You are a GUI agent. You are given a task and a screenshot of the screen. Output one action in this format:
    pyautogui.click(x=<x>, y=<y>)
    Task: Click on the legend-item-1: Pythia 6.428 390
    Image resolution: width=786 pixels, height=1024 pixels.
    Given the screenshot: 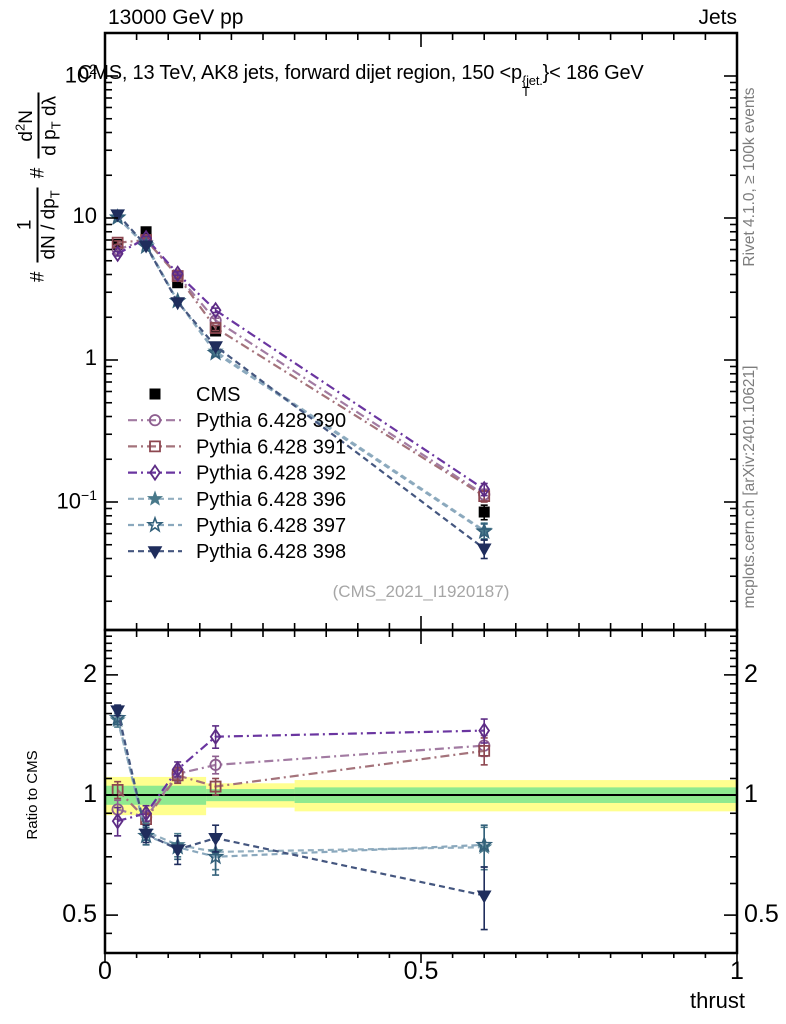 What is the action you would take?
    pyautogui.click(x=237, y=421)
    